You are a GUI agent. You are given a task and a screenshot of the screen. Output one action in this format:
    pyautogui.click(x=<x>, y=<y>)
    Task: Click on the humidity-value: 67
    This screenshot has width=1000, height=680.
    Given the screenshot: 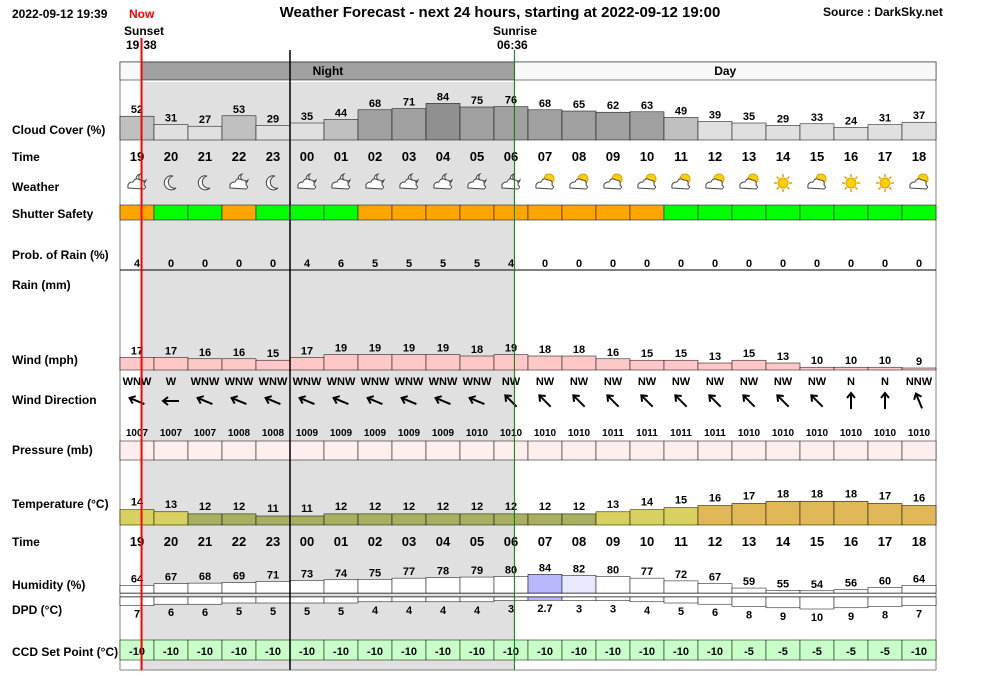 What is the action you would take?
    pyautogui.click(x=715, y=578)
    